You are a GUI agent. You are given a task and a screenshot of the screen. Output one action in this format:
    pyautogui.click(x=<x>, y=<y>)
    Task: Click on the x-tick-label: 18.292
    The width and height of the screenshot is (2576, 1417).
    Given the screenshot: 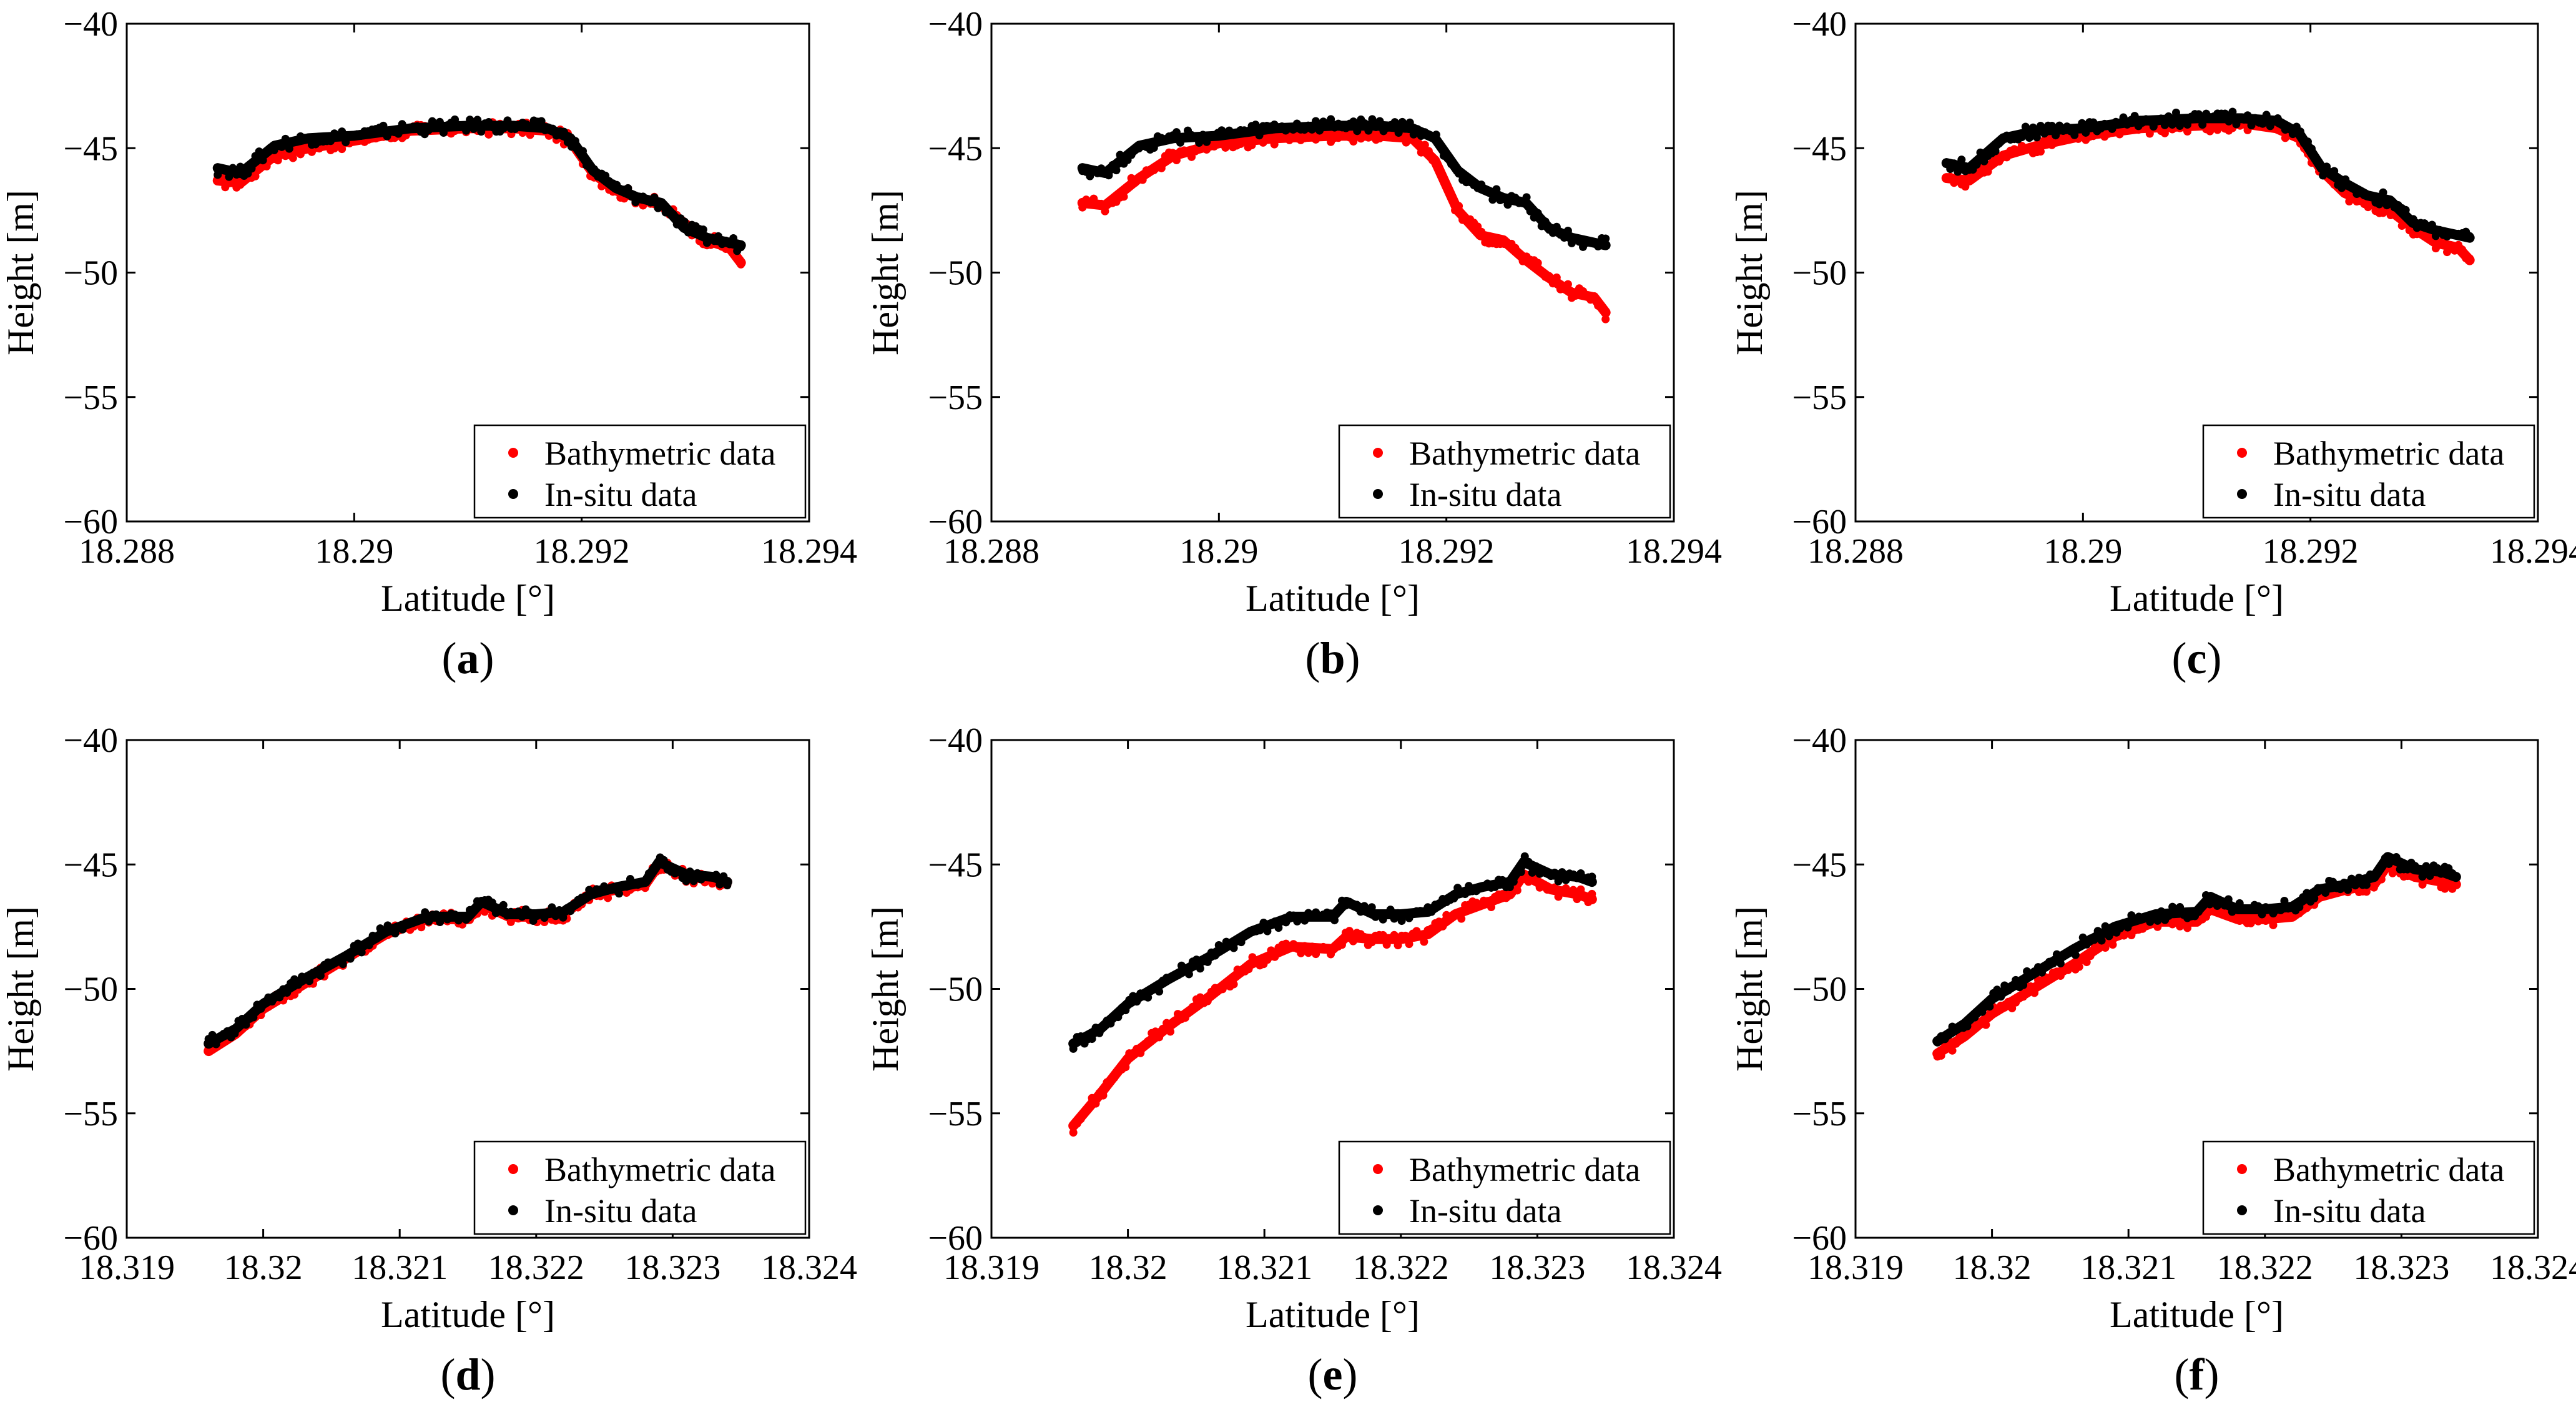 What is the action you would take?
    pyautogui.click(x=2311, y=551)
    